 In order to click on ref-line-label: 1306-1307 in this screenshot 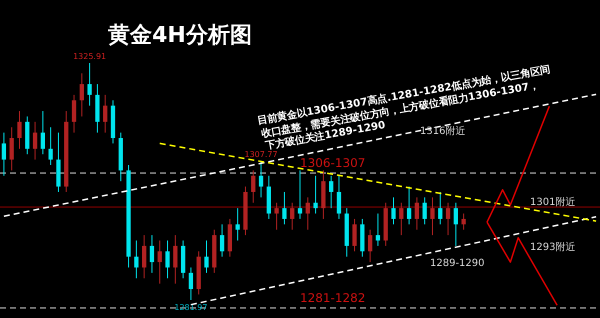, I will do `click(333, 163)`.